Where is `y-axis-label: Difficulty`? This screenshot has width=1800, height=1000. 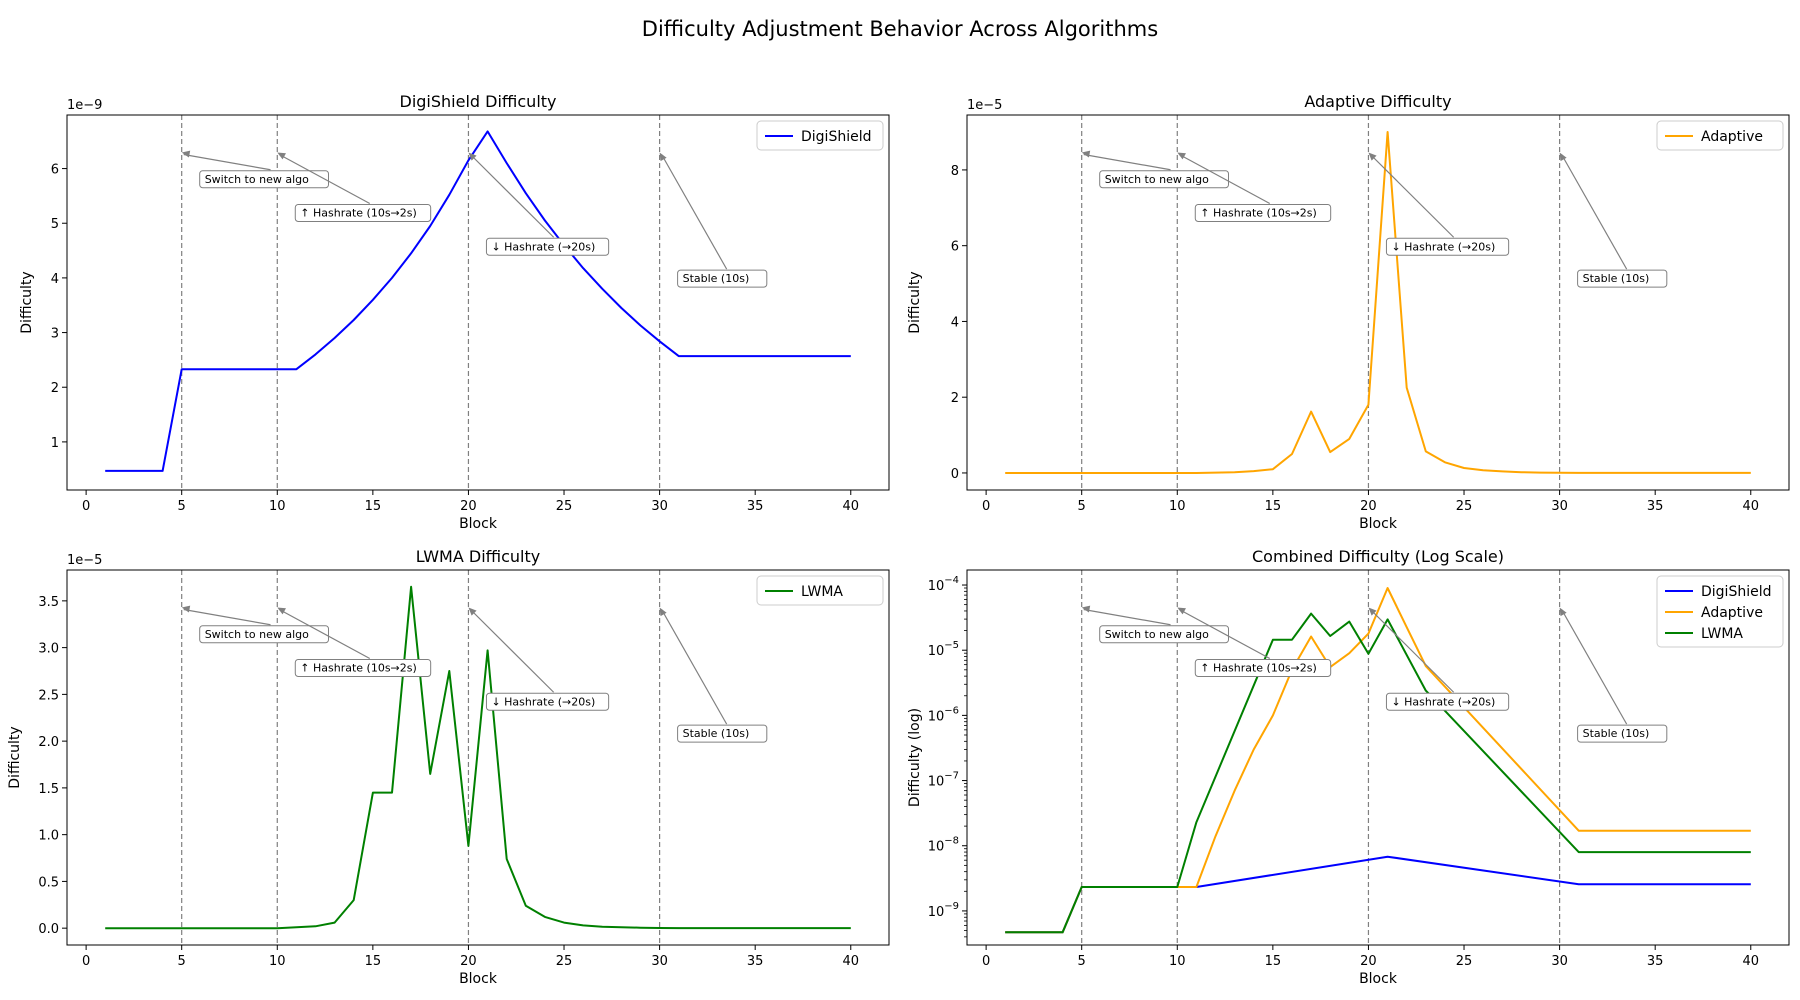 y-axis-label: Difficulty is located at coordinates (27, 302).